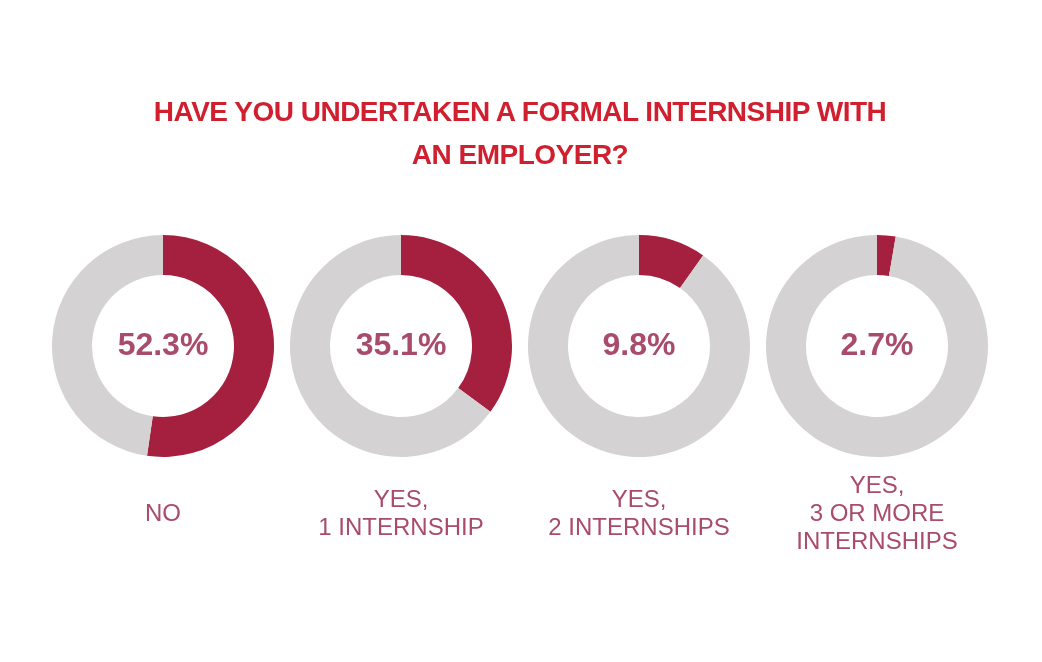 This screenshot has height=662, width=1042. I want to click on data-label: 2.7%, so click(877, 344).